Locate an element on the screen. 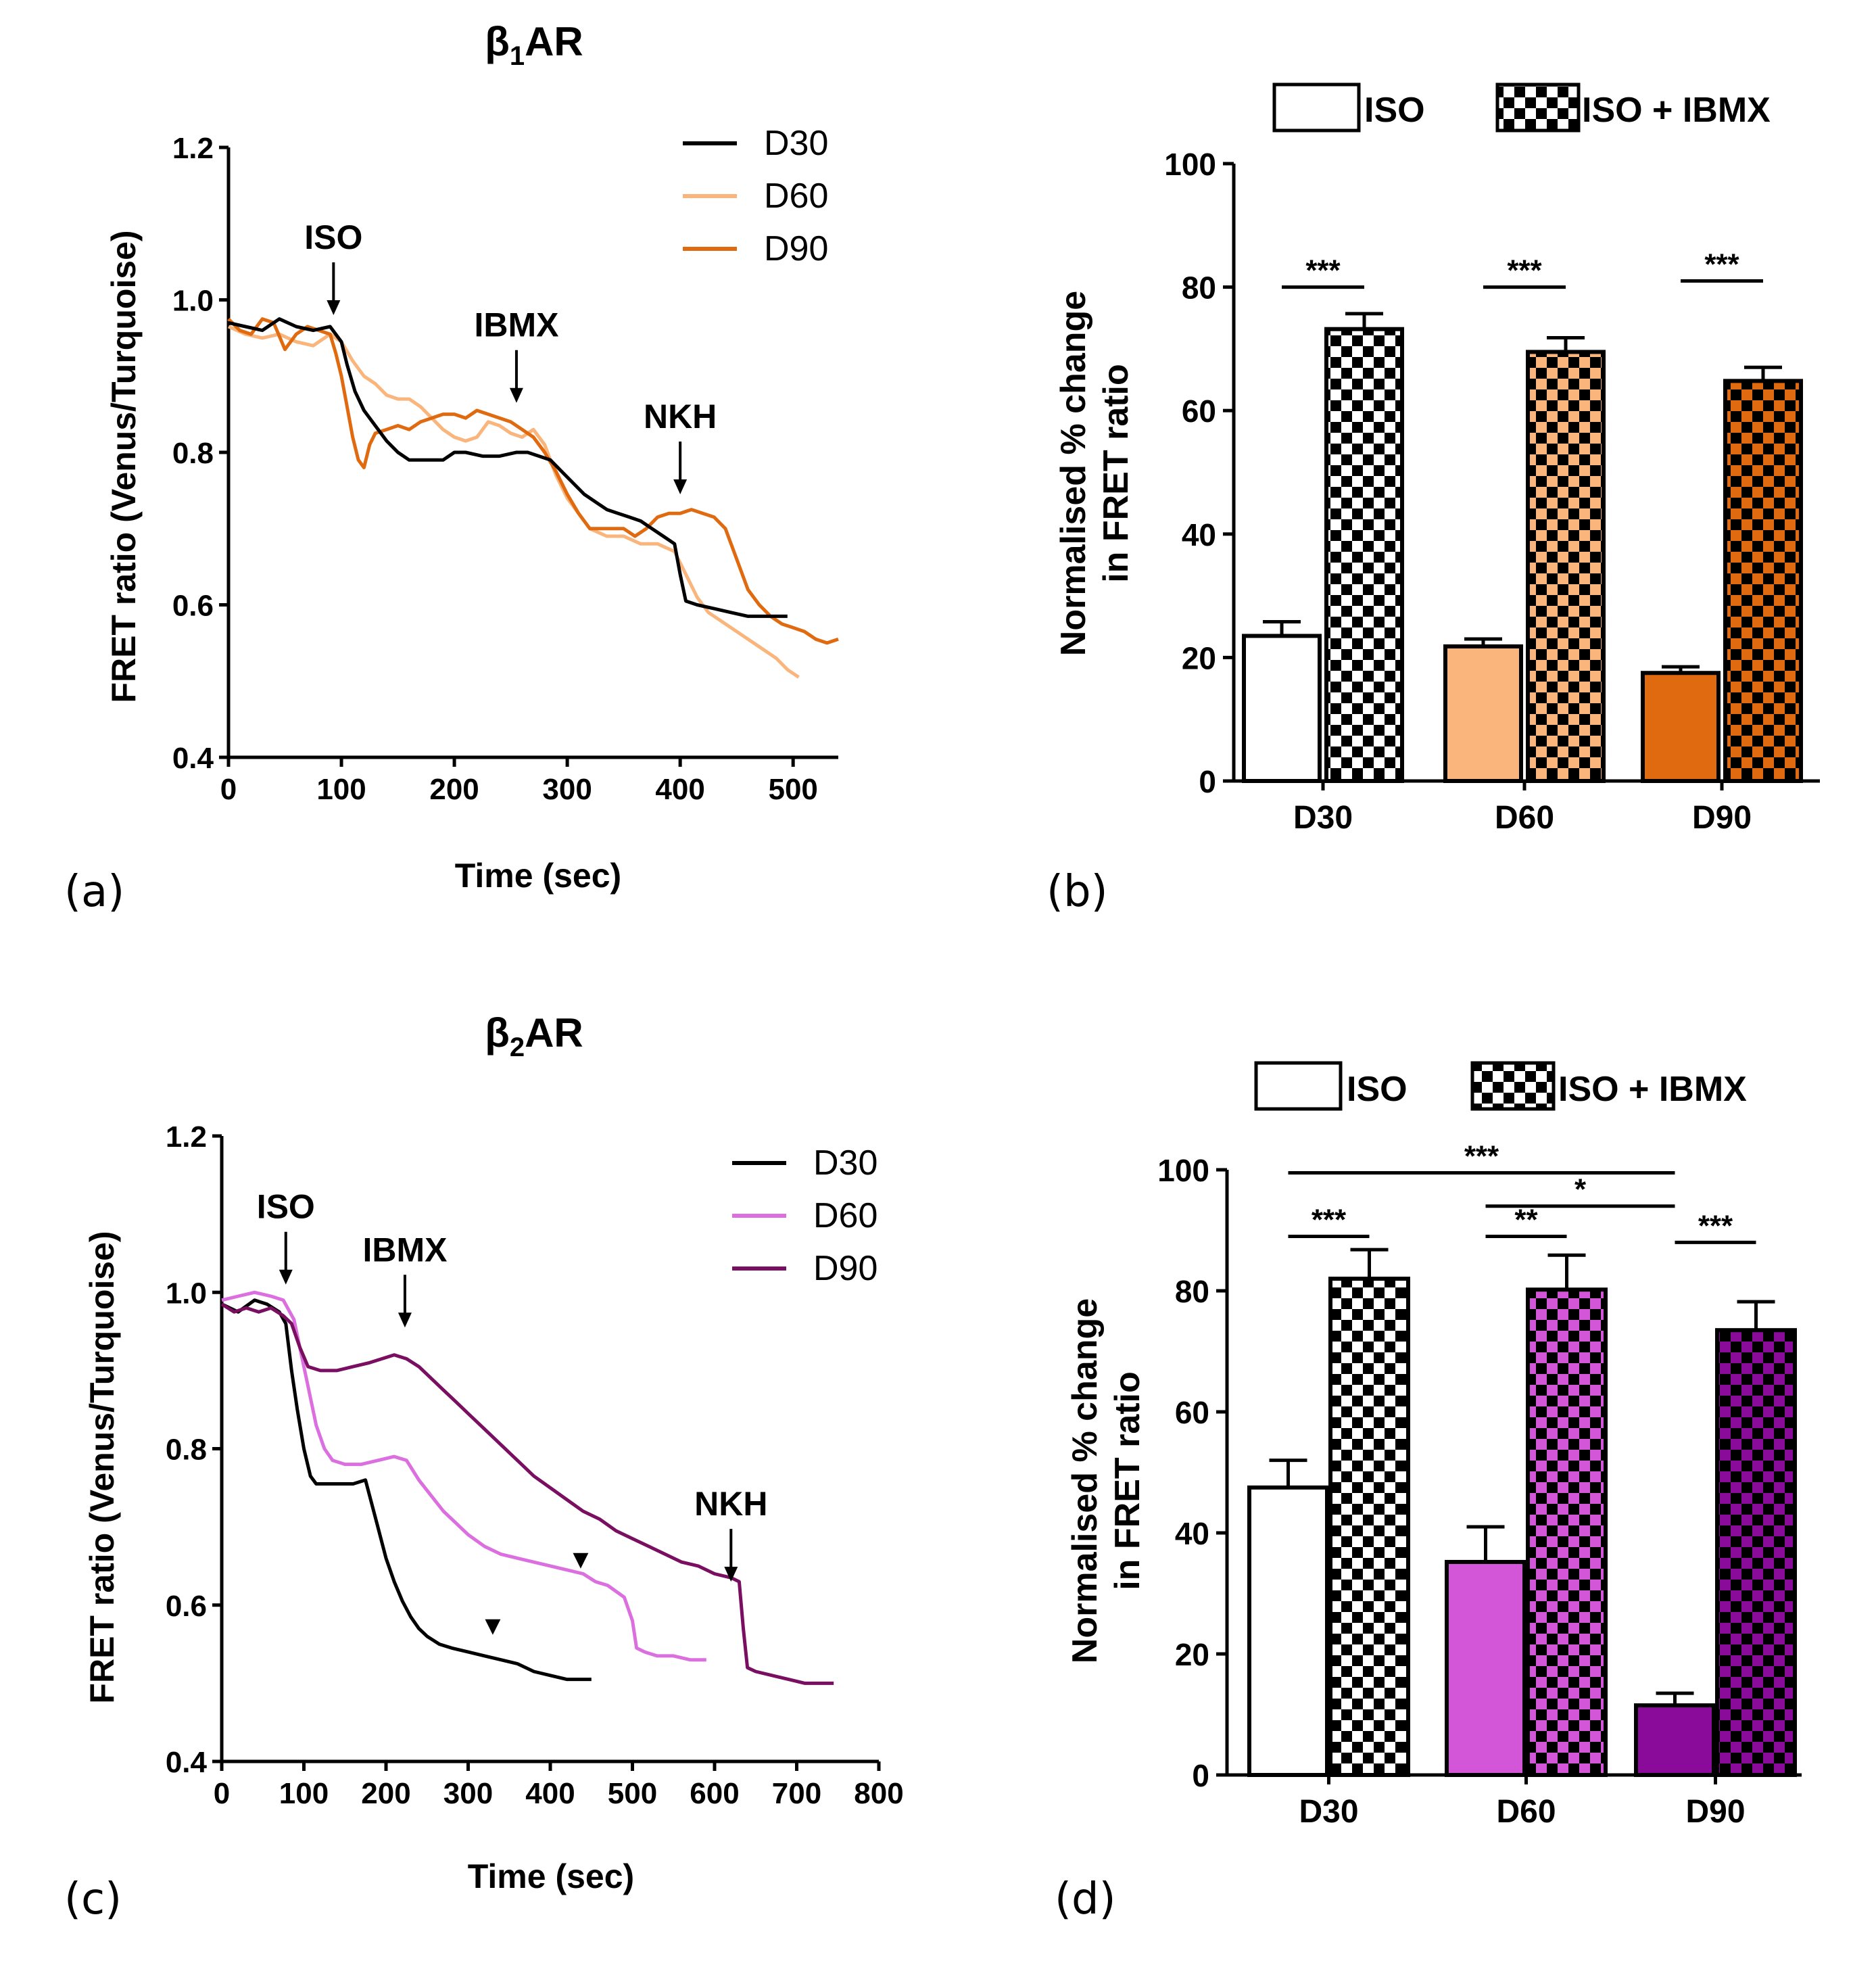 The image size is (1876, 1967). chart-d-legend: ISO ISO + IBMX is located at coordinates (1500, 1086).